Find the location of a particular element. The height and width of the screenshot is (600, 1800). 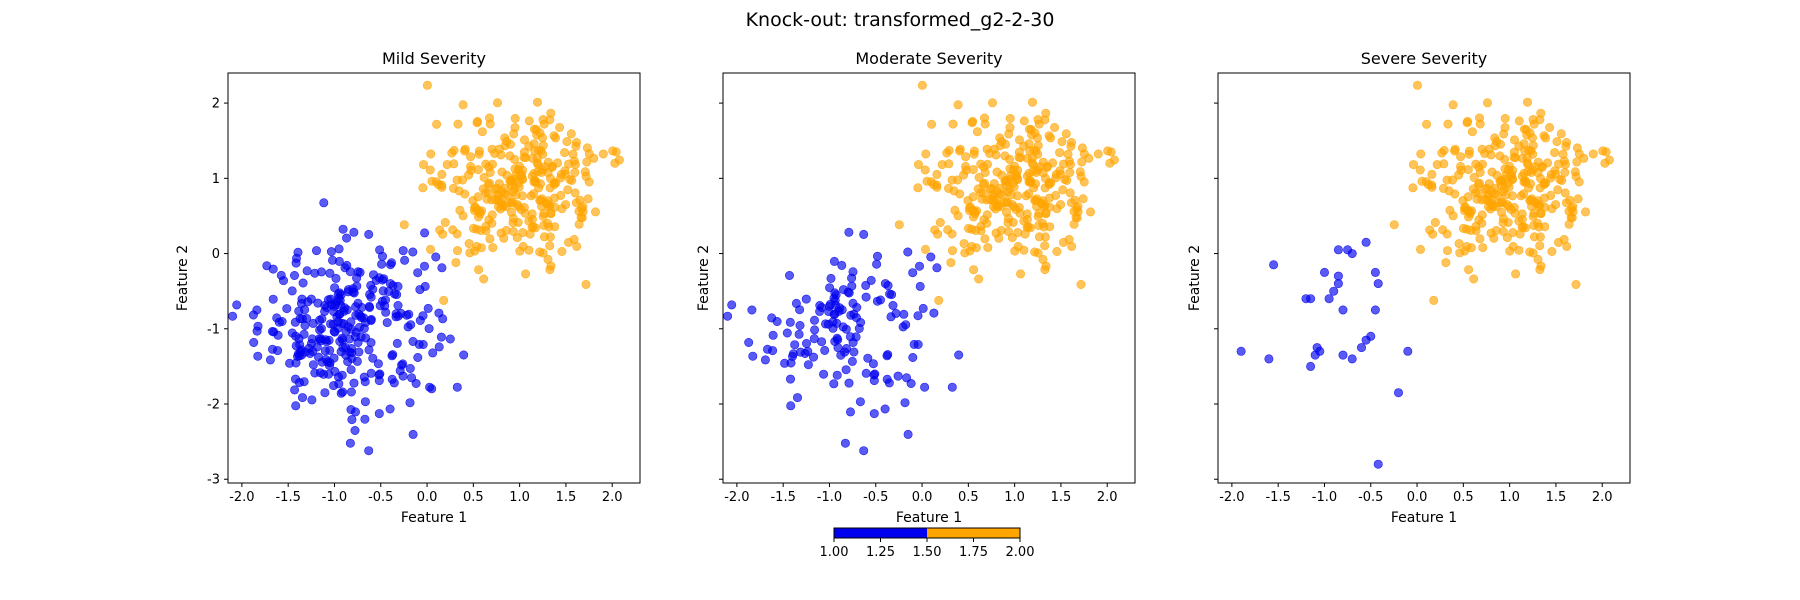

y-tick-label: -1 is located at coordinates (213, 329).